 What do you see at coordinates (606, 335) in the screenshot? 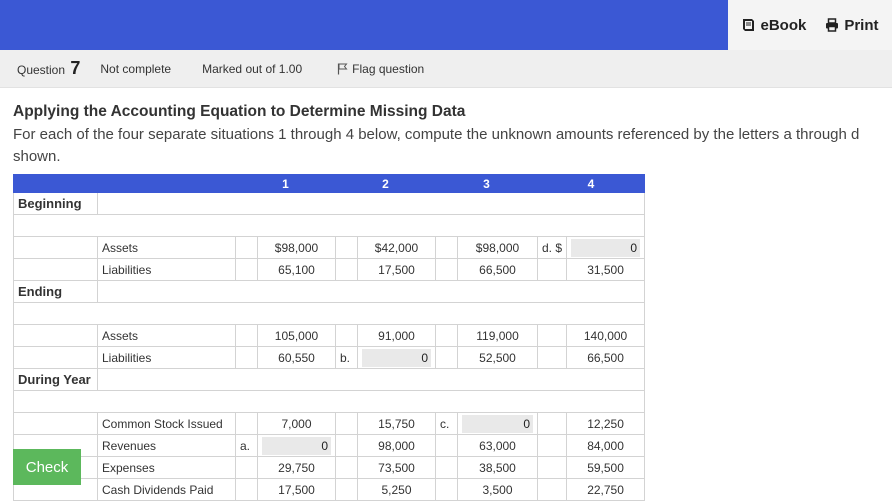
I see `value-cell: 140,000` at bounding box center [606, 335].